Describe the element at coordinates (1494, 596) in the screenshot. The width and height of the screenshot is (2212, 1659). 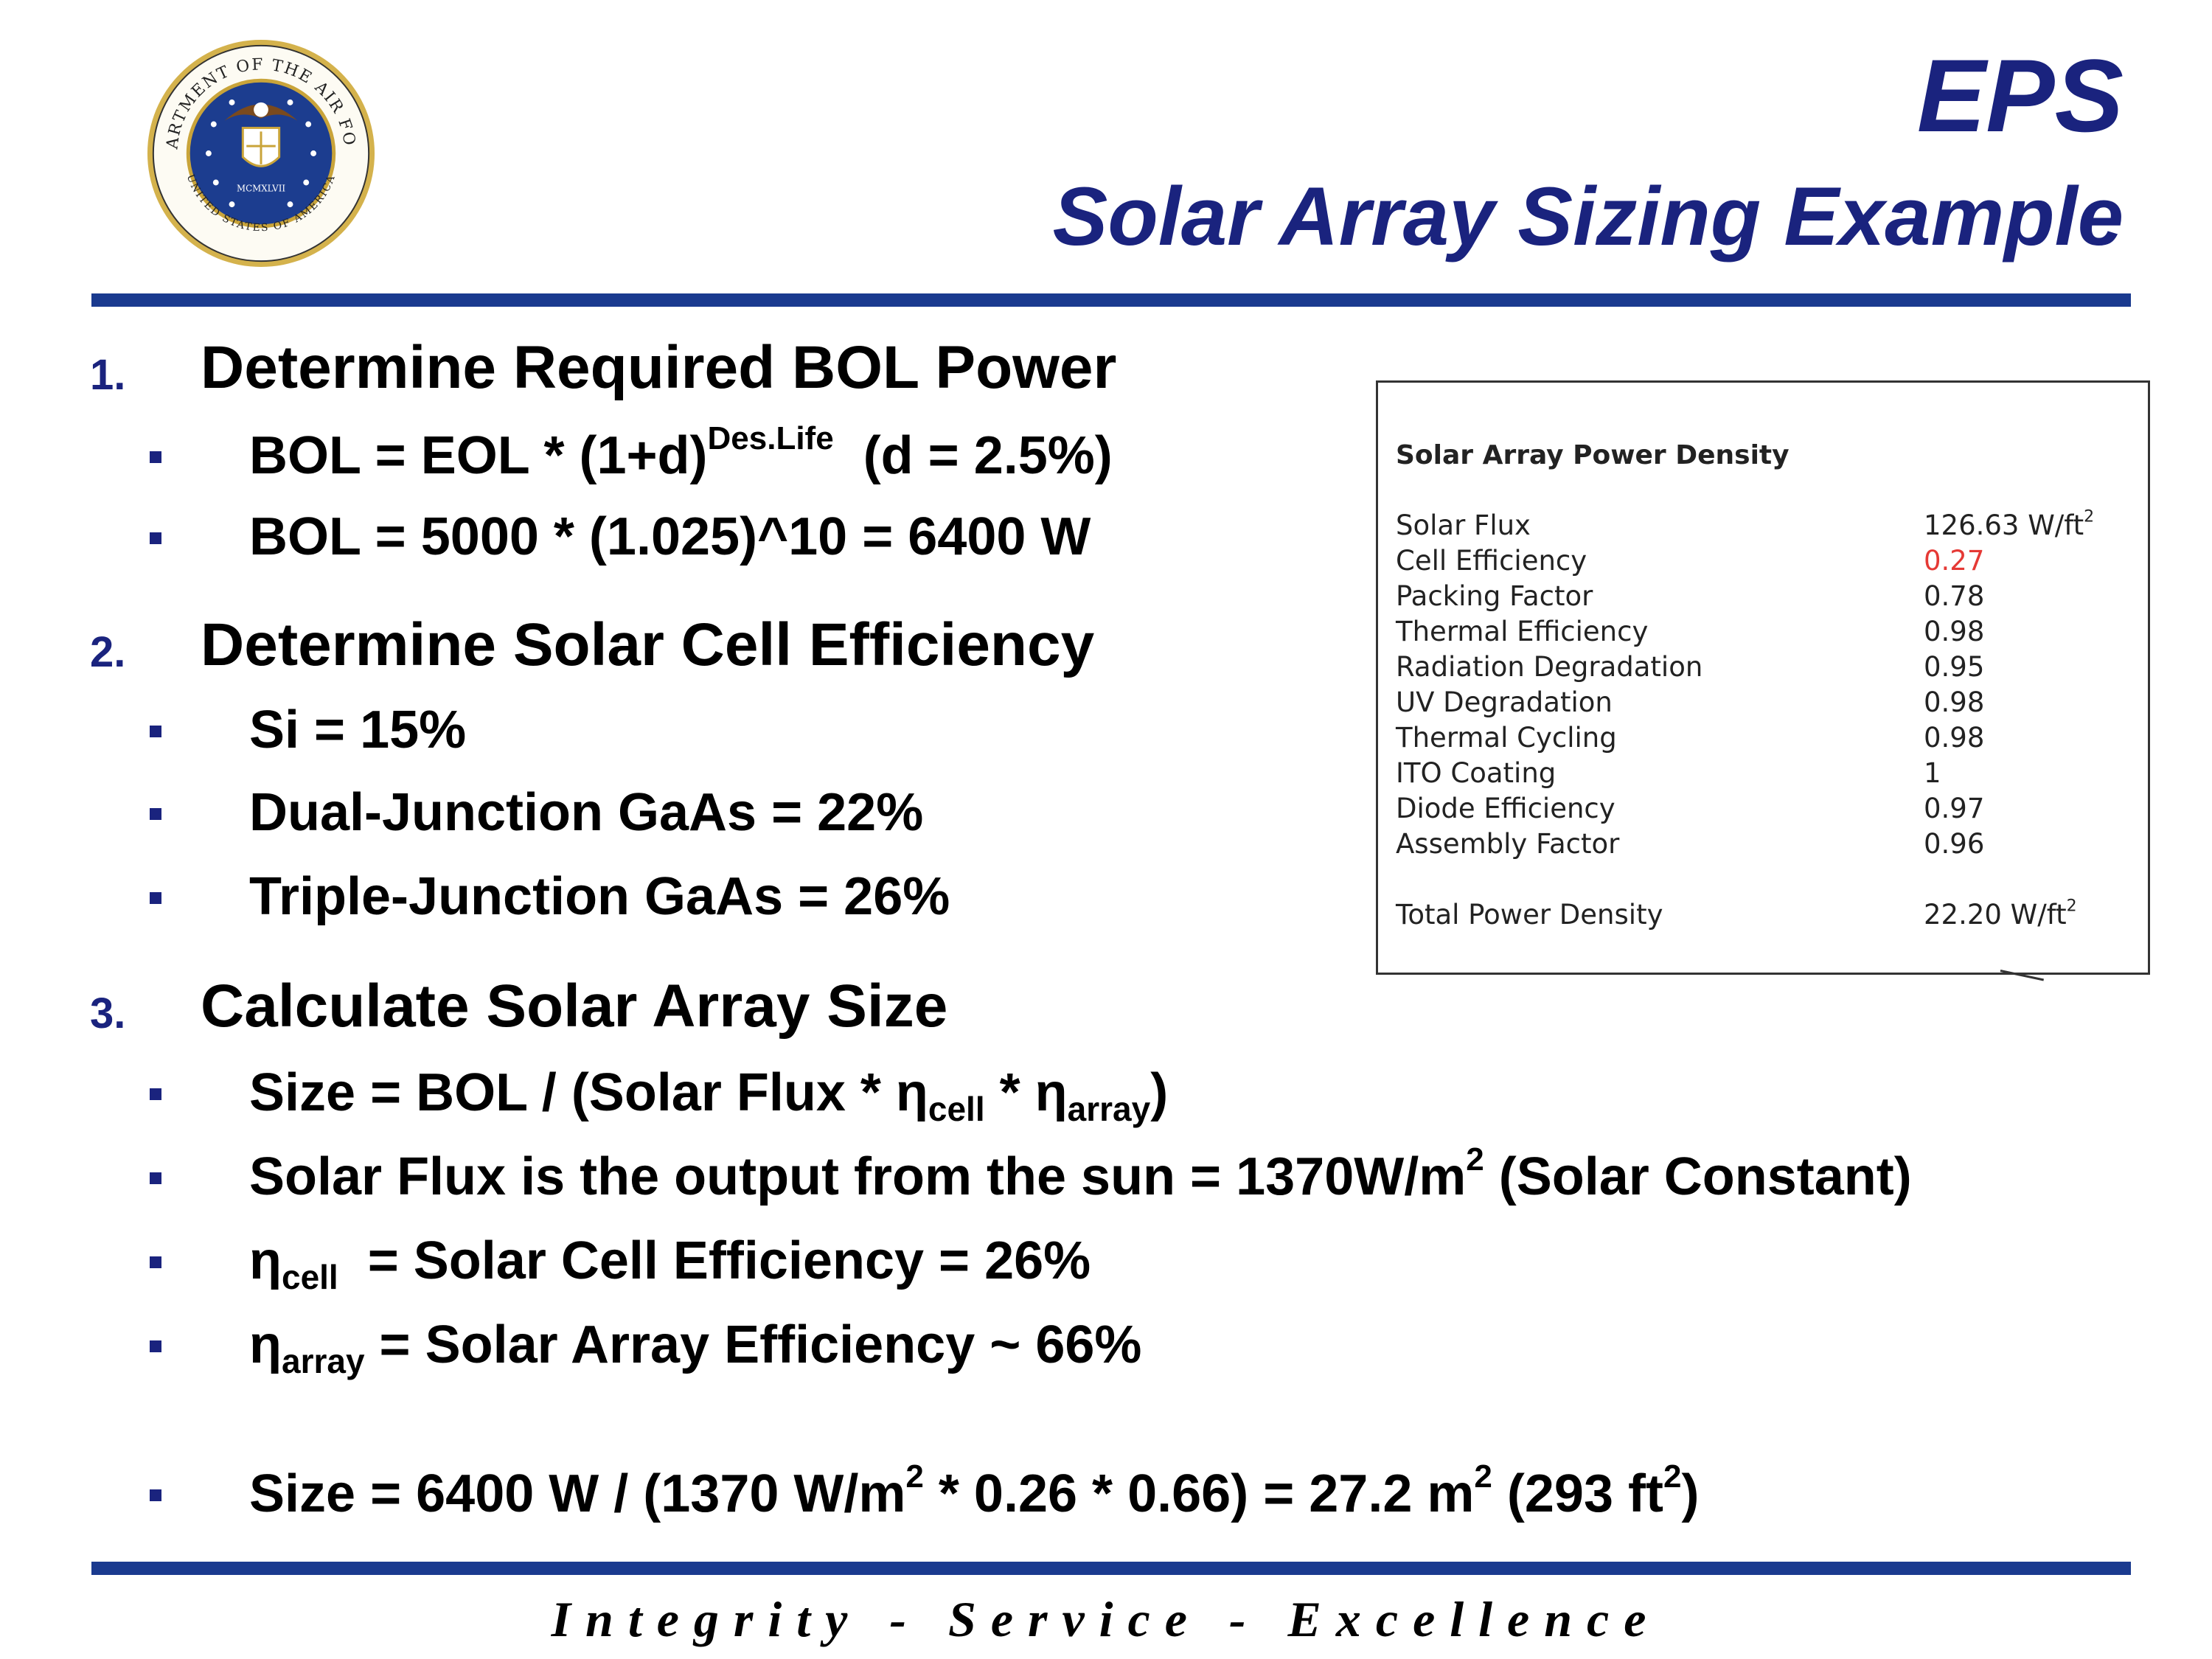
I see `row-label: Packing Factor` at that location.